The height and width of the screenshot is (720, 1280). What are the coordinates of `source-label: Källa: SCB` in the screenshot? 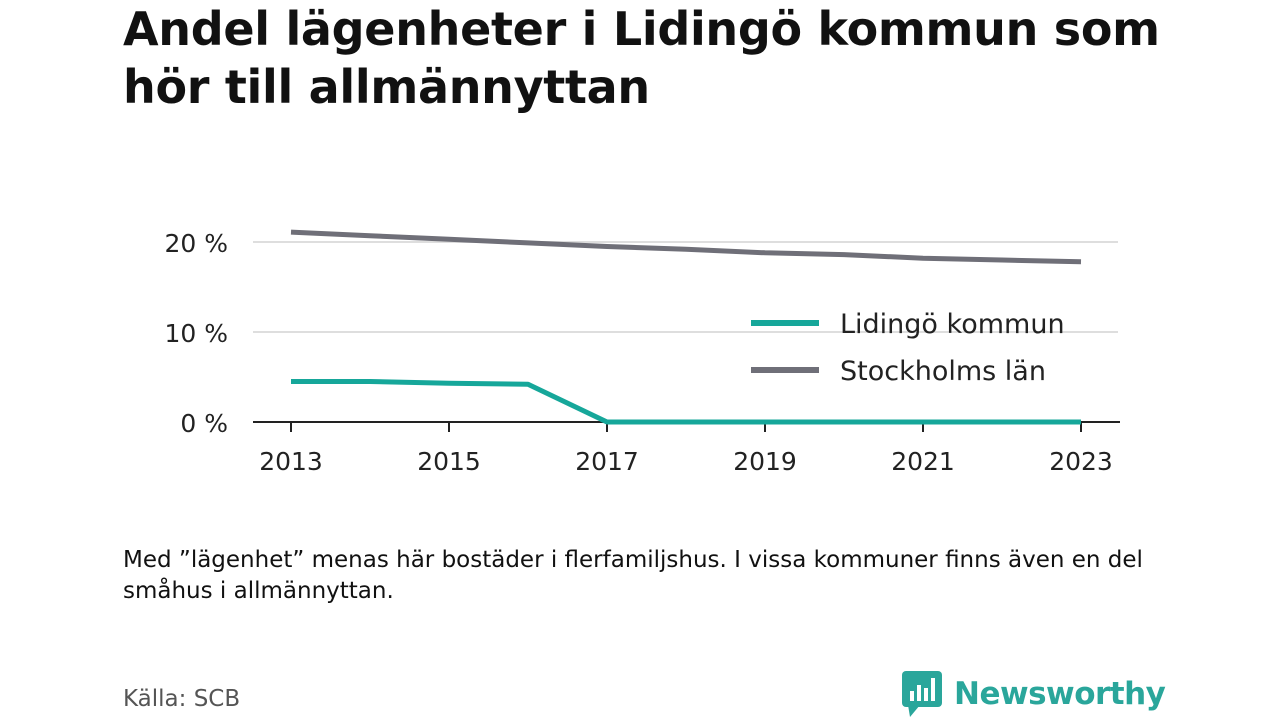 It's located at (182, 699).